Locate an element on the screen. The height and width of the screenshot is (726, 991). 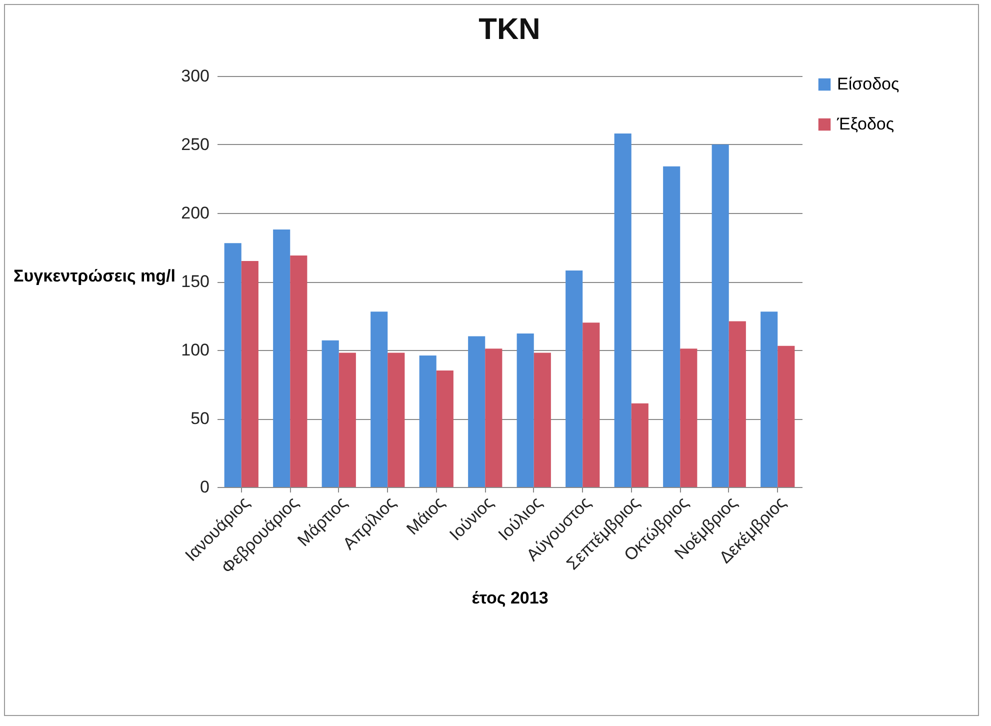
y-tick-label: 0 is located at coordinates (205, 487).